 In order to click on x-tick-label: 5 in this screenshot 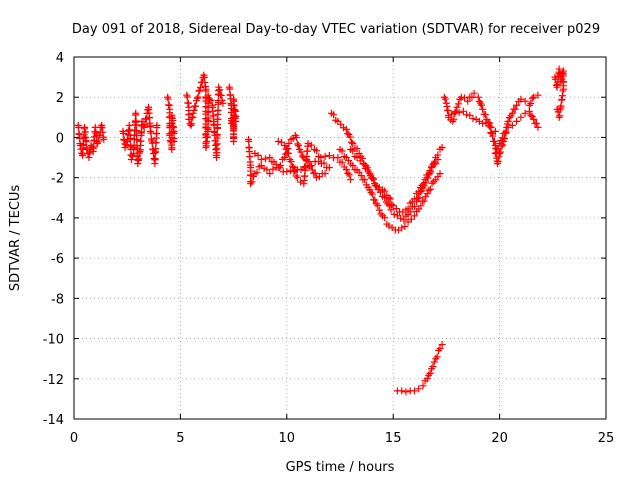, I will do `click(180, 438)`.